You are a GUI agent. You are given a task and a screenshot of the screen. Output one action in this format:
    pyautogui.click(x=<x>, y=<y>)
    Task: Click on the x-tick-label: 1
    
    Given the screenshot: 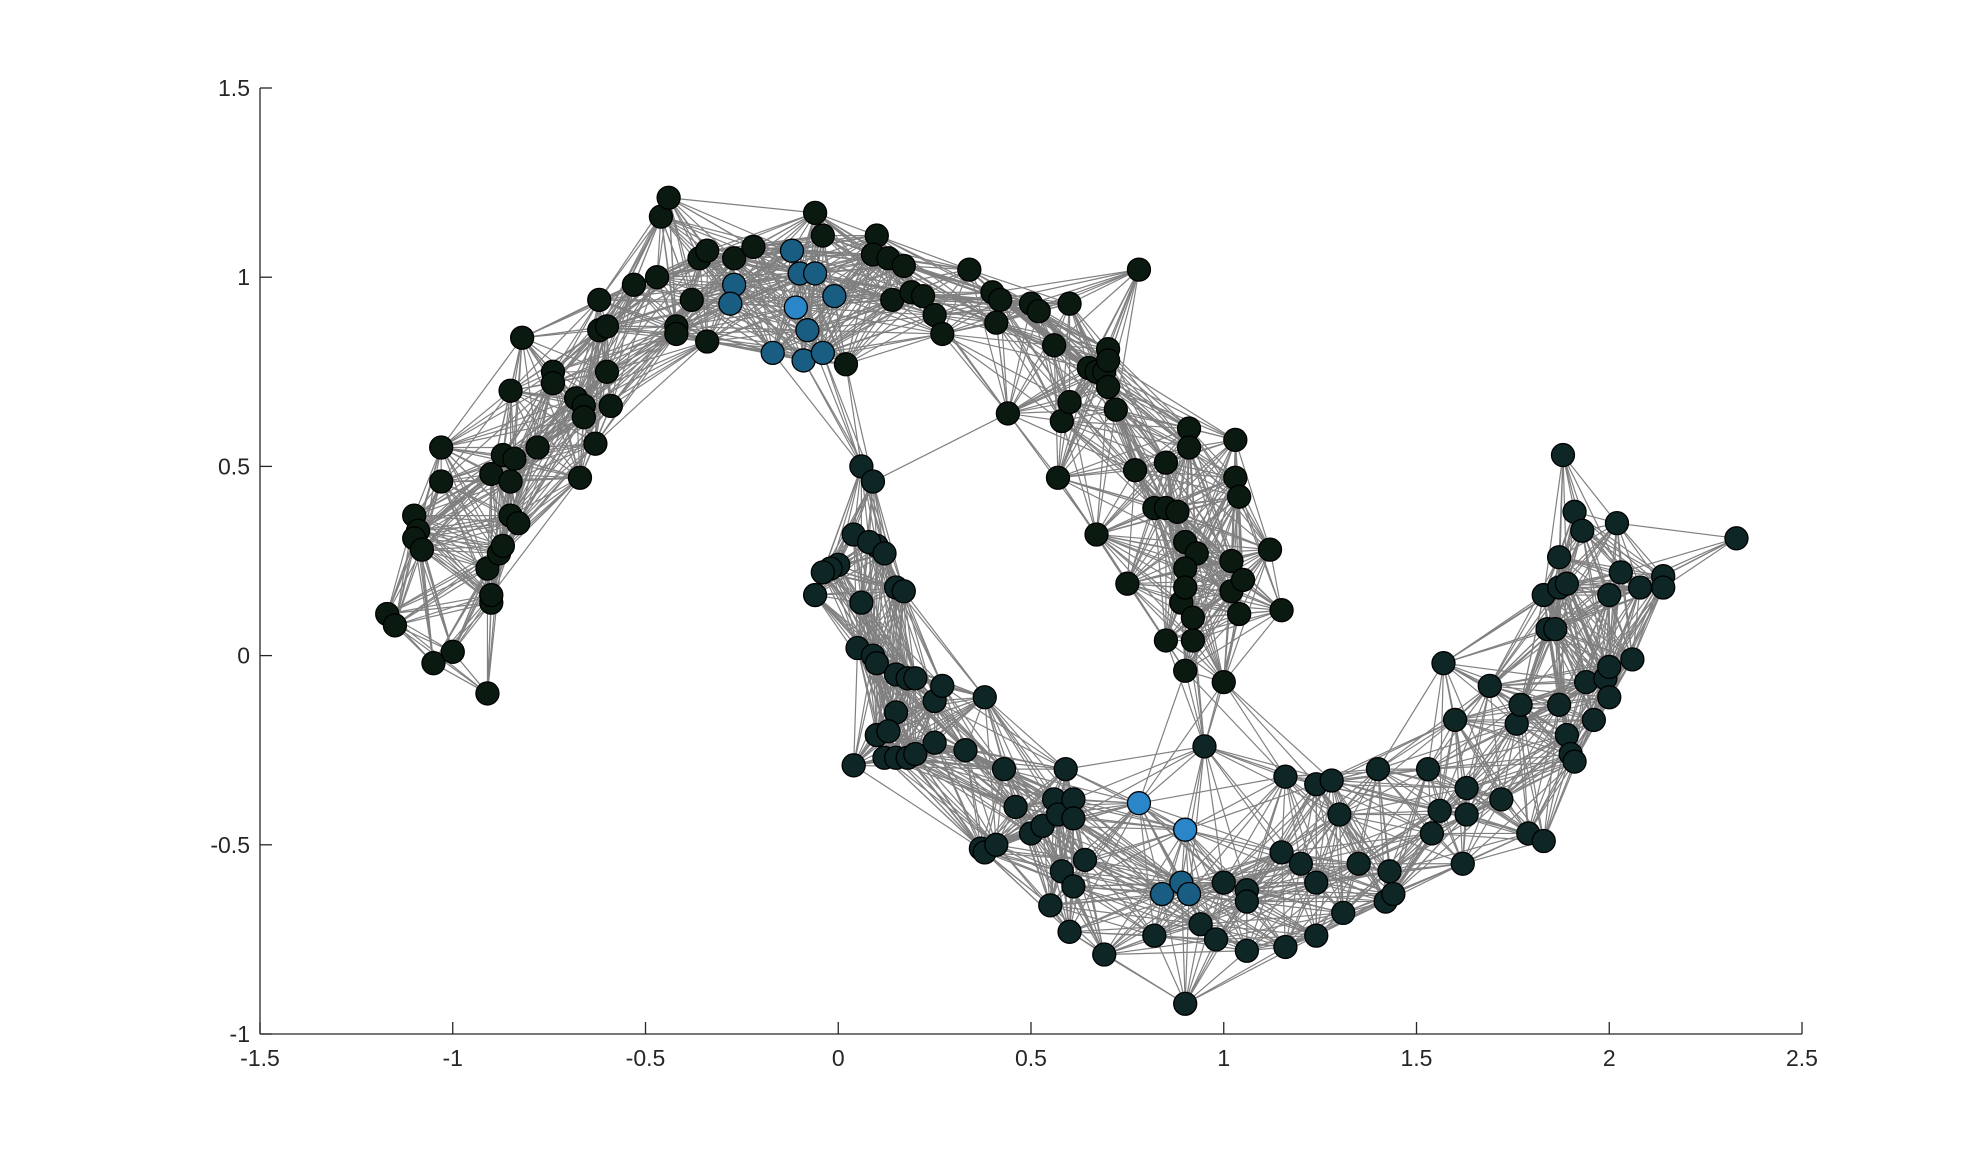 What is the action you would take?
    pyautogui.click(x=1223, y=1058)
    